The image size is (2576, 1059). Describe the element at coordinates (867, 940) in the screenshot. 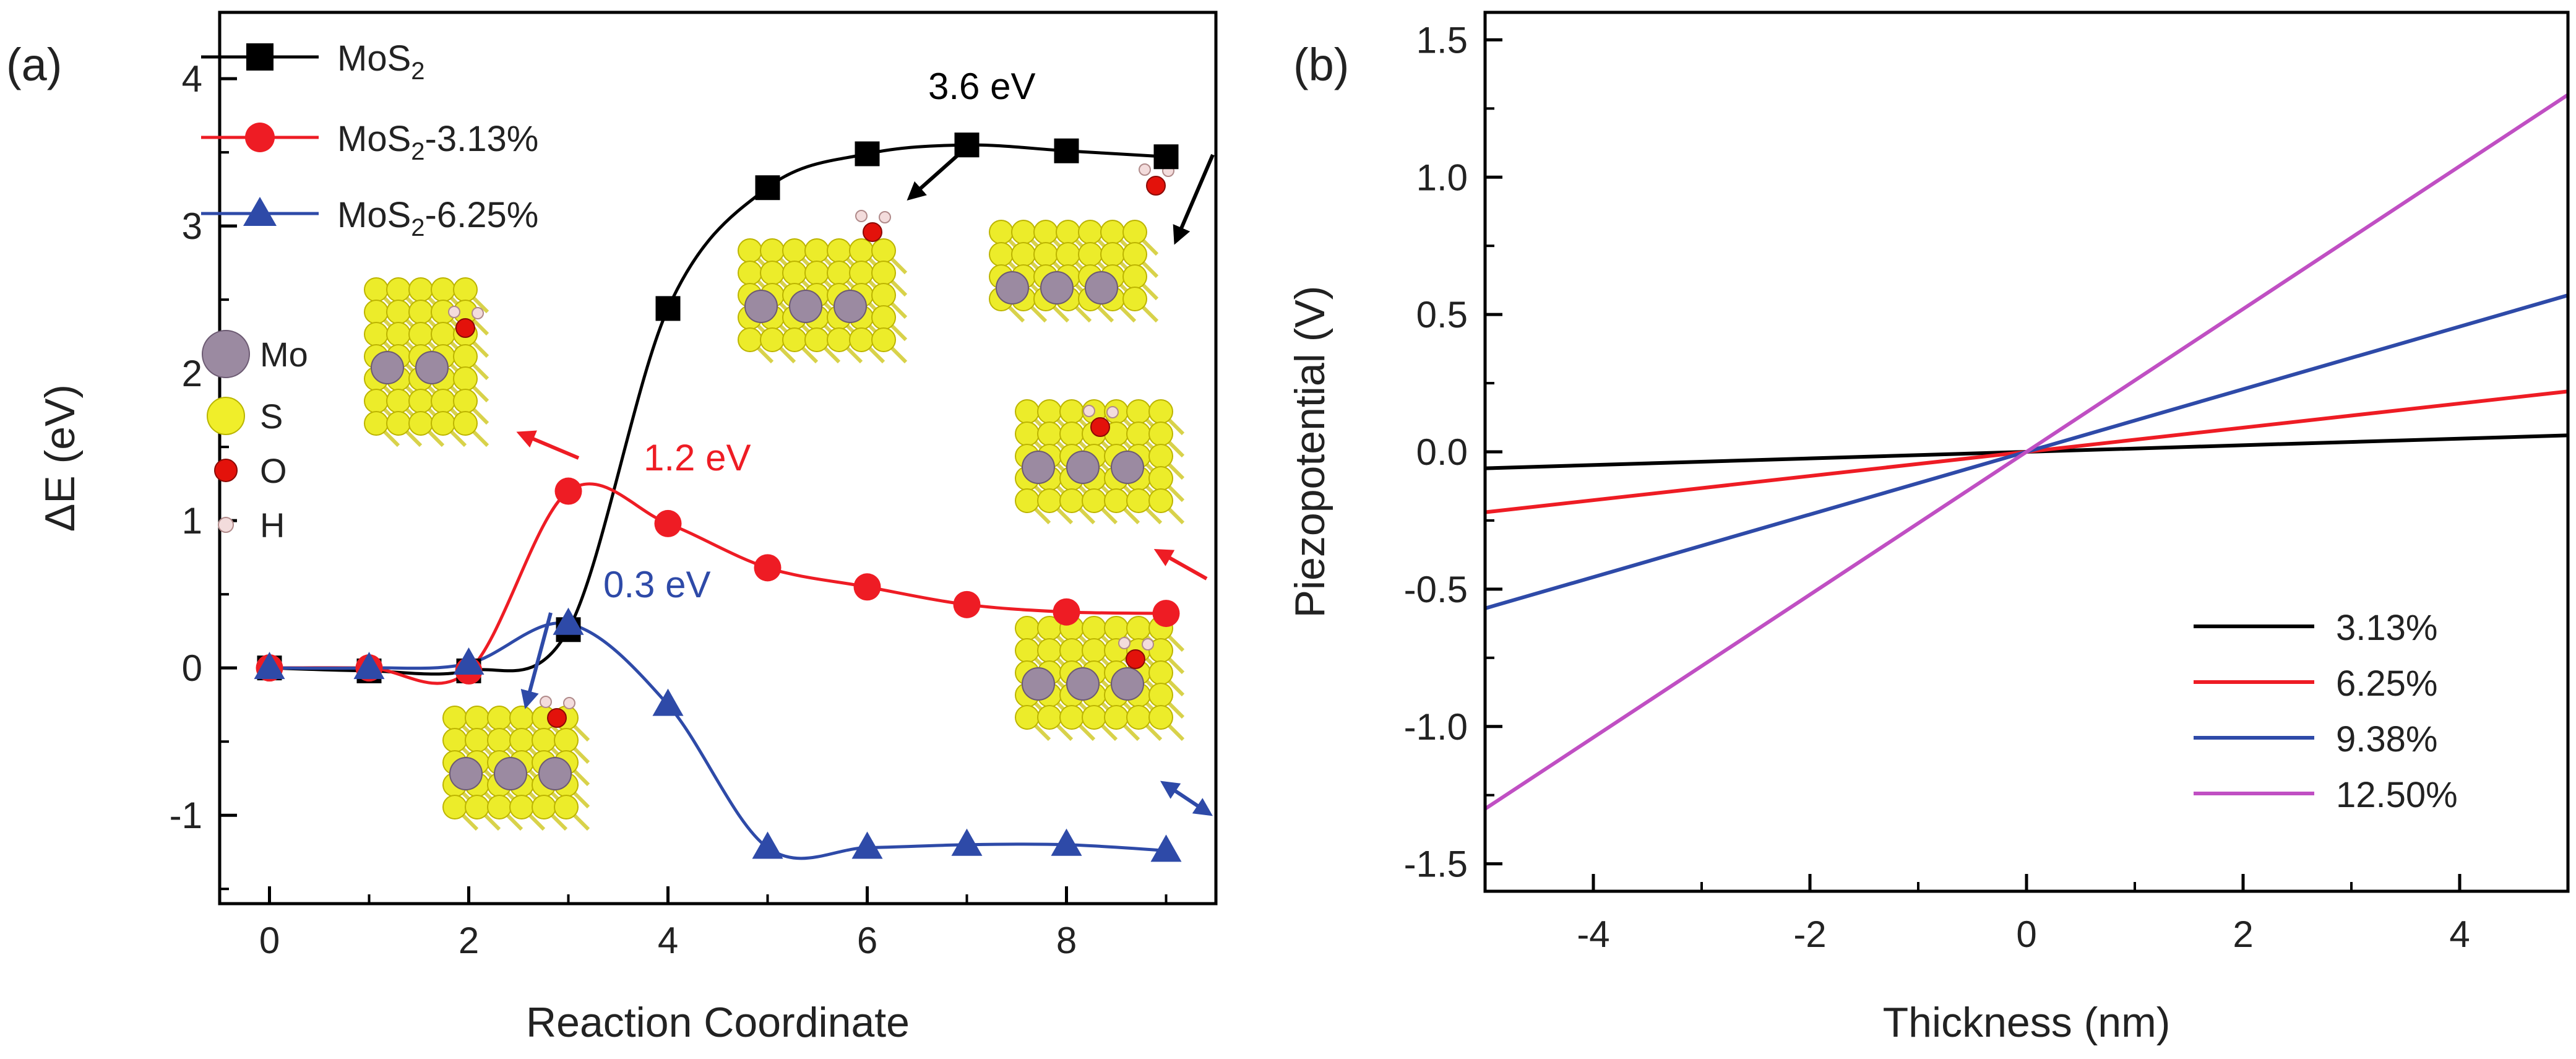

I see `x-tick-label: 6` at that location.